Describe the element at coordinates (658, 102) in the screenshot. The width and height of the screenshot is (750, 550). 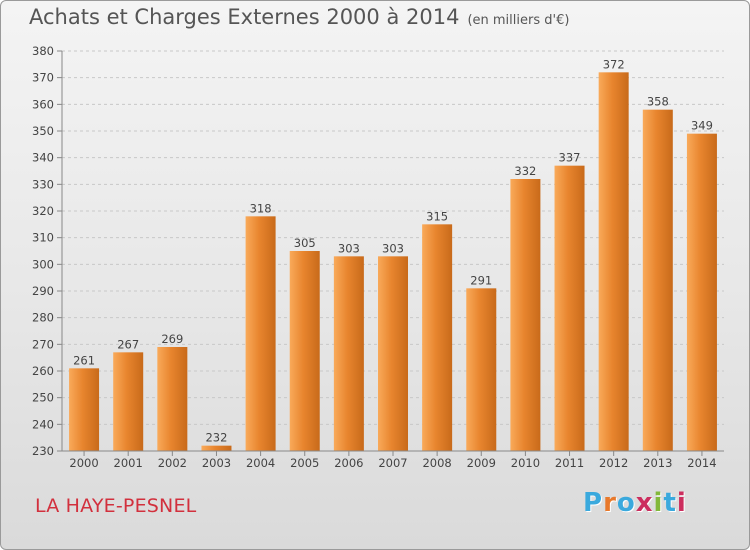
I see `data-label-2013: 358` at that location.